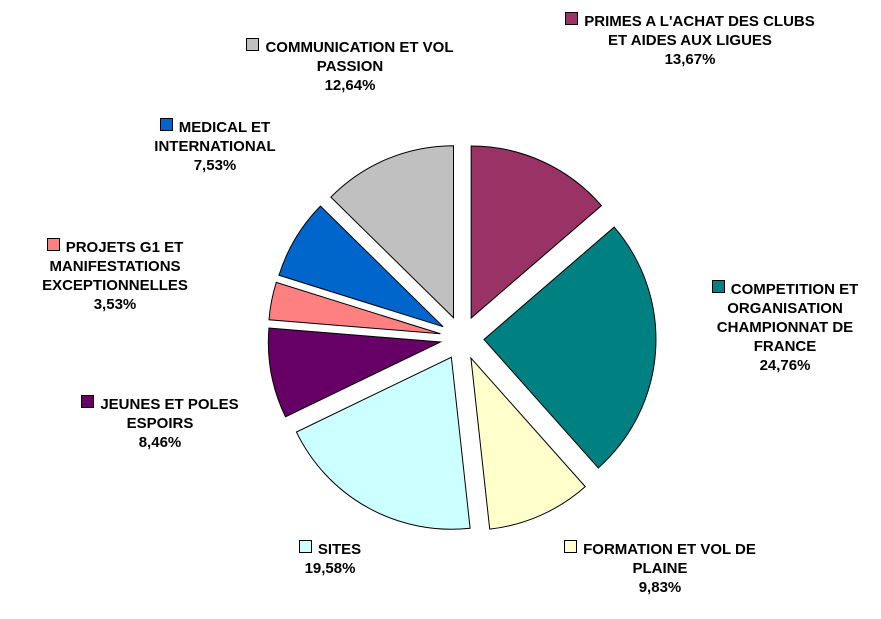 The height and width of the screenshot is (619, 881). Describe the element at coordinates (350, 85) in the screenshot. I see `value-label: 12,64%` at that location.